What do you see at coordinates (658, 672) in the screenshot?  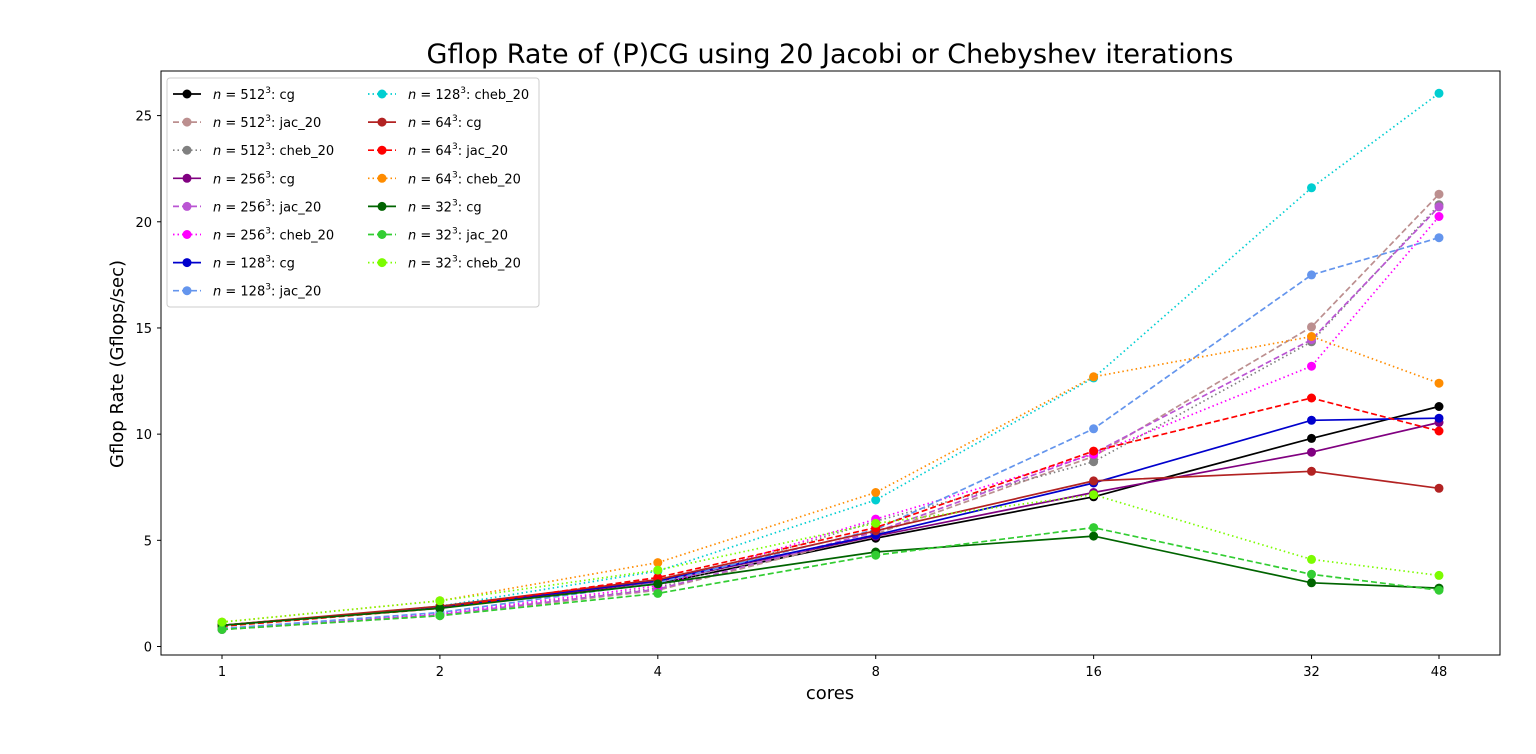 I see `x-tick-label: 4` at bounding box center [658, 672].